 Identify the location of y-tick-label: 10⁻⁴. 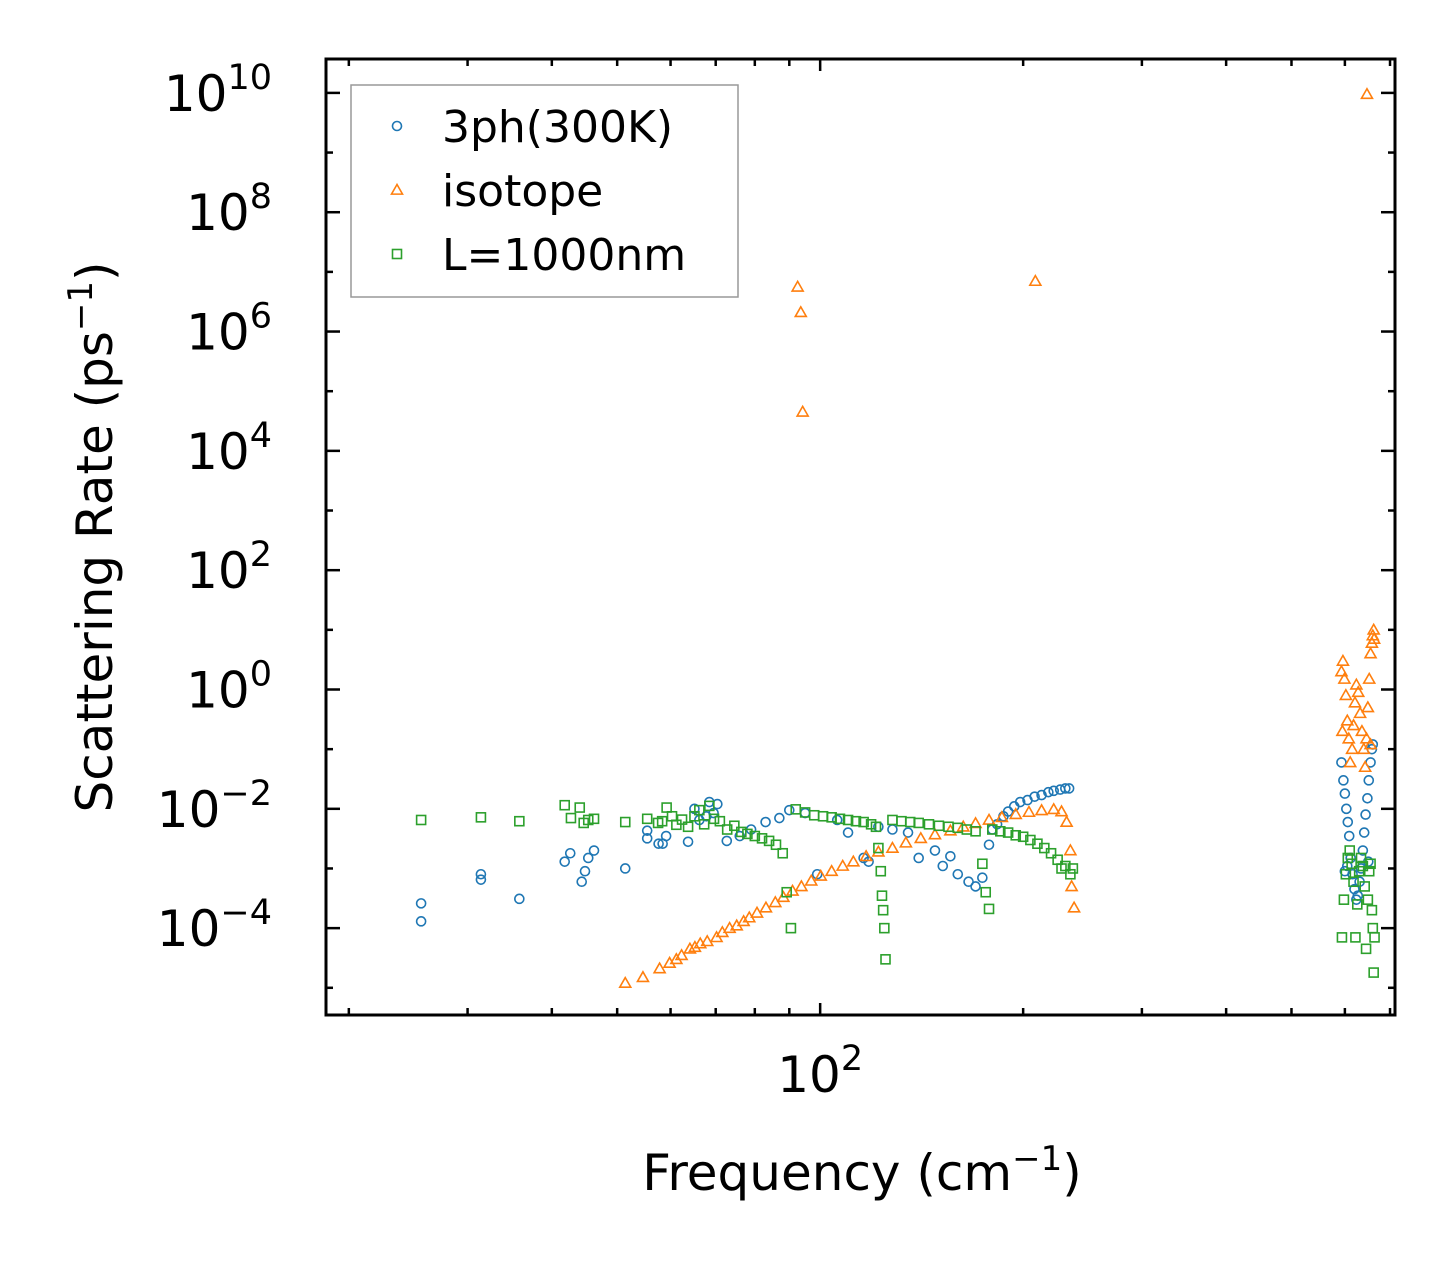
(214, 925).